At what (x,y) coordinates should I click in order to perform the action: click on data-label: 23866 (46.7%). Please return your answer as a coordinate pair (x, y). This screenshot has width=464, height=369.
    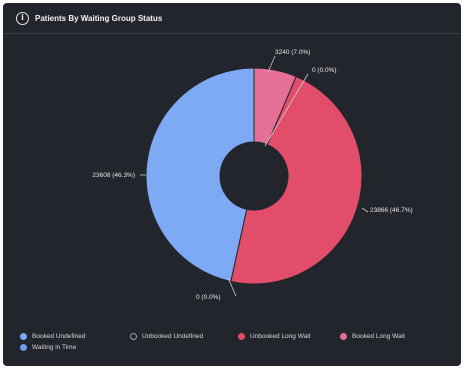
    Looking at the image, I should click on (391, 210).